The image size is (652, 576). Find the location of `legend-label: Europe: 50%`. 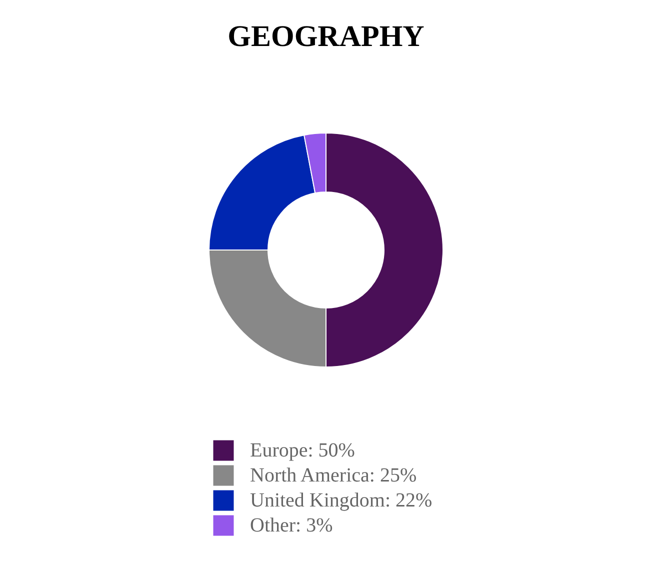

legend-label: Europe: 50% is located at coordinates (302, 451).